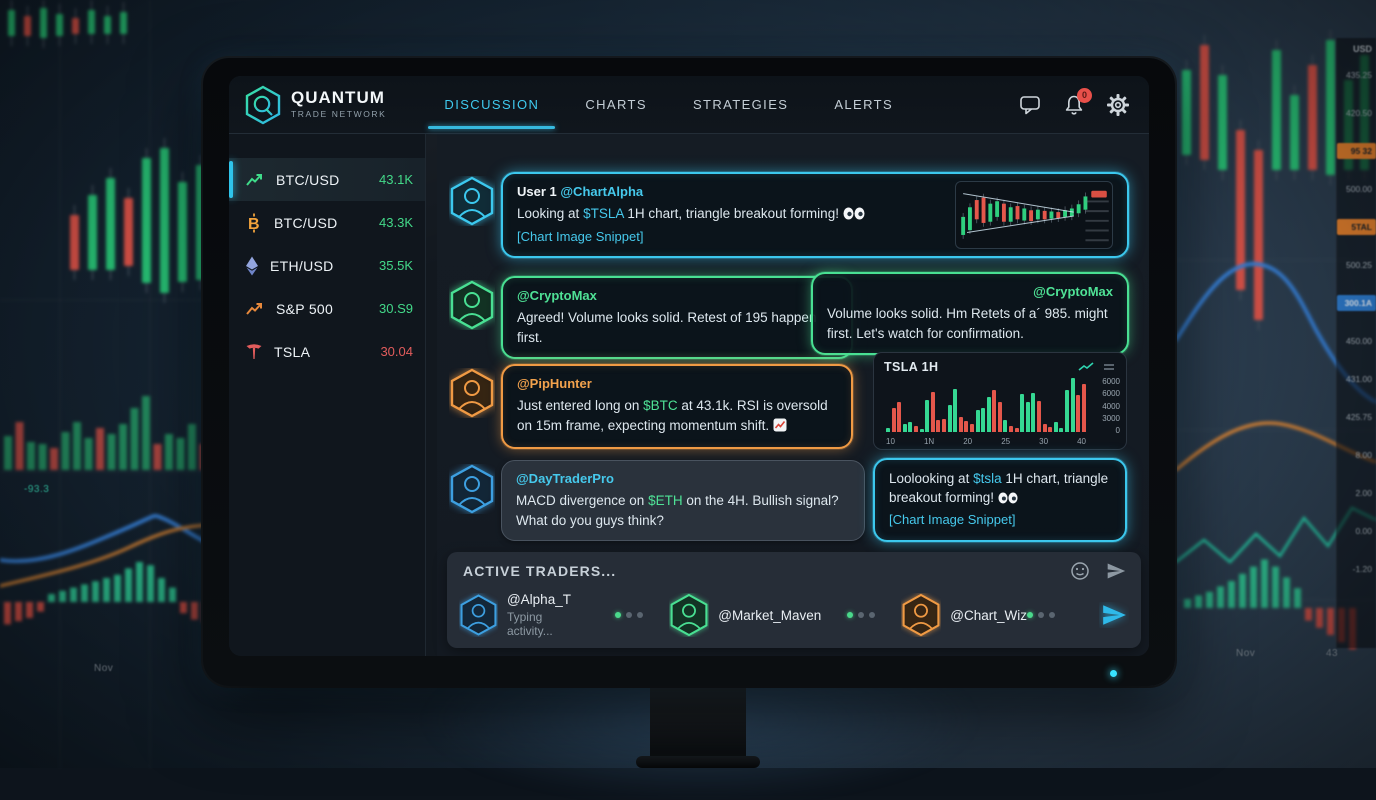  Describe the element at coordinates (1034, 215) in the screenshot. I see `chart-image-snippet` at that location.